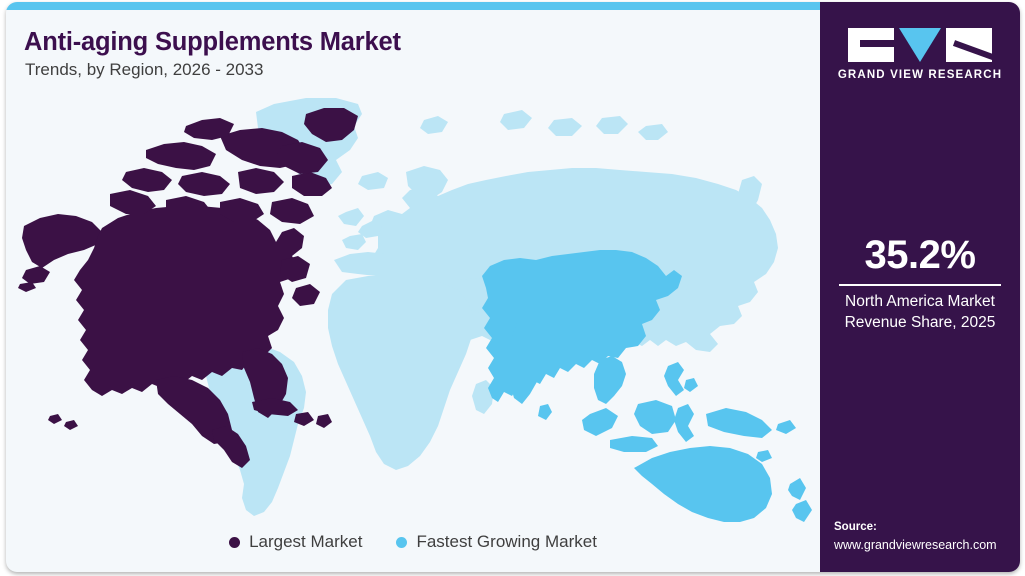  I want to click on stat-caption-line-1: North America Market, so click(920, 301).